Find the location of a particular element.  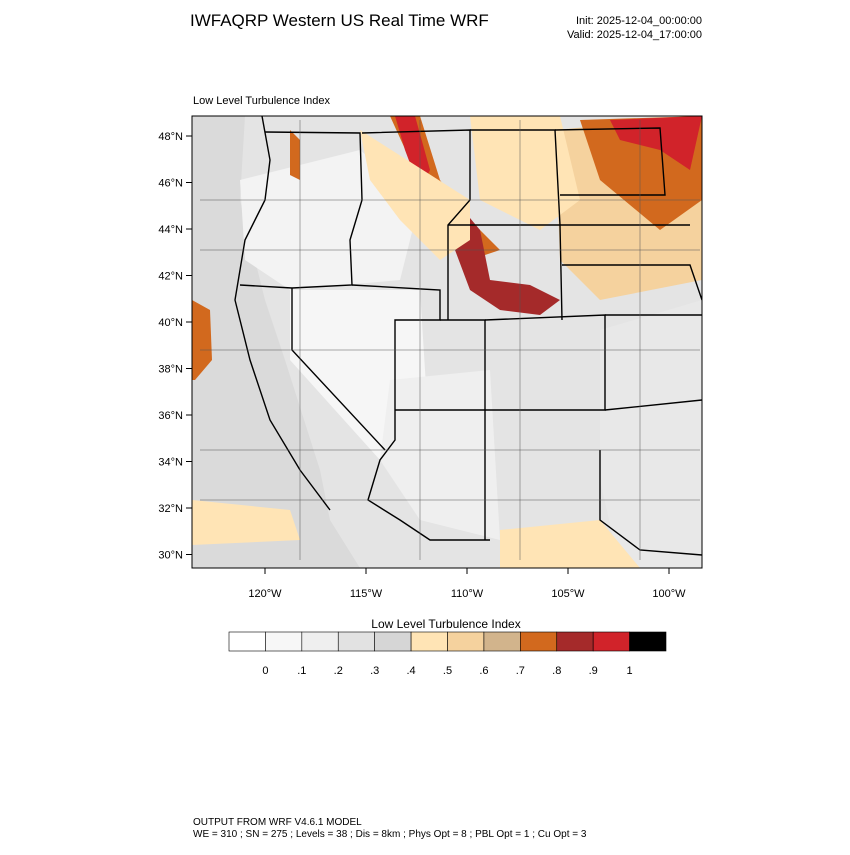

lat-label: 40°N is located at coordinates (170, 323).